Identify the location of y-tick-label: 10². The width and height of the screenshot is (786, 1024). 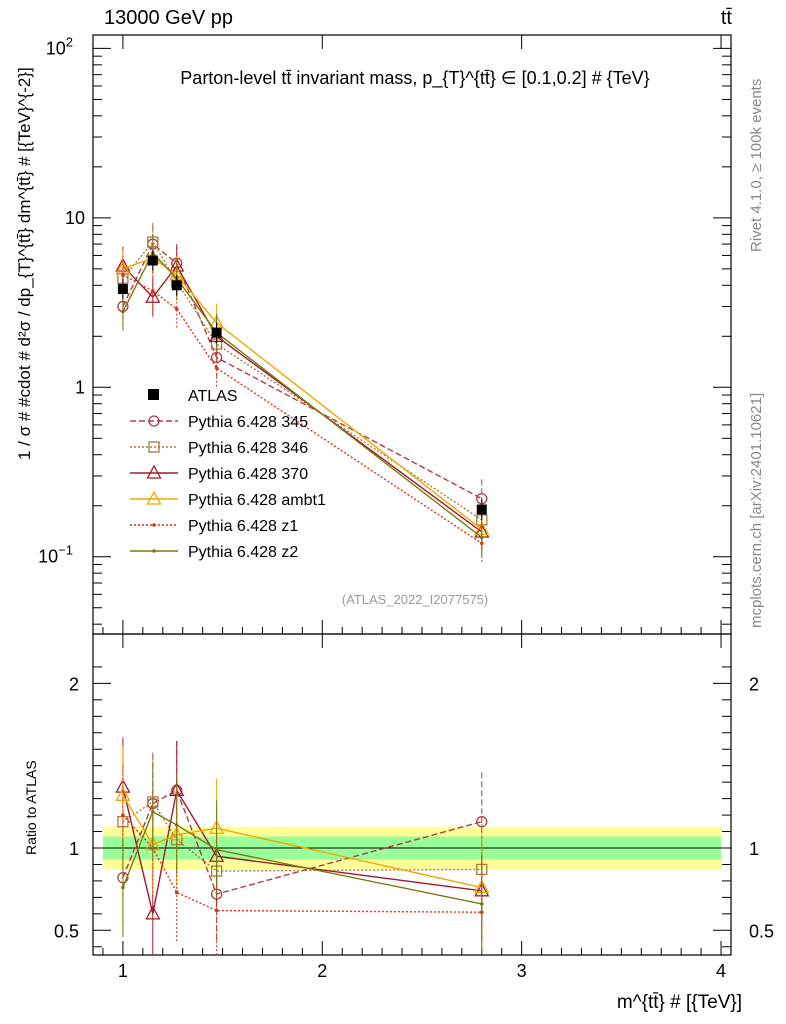
(59, 46).